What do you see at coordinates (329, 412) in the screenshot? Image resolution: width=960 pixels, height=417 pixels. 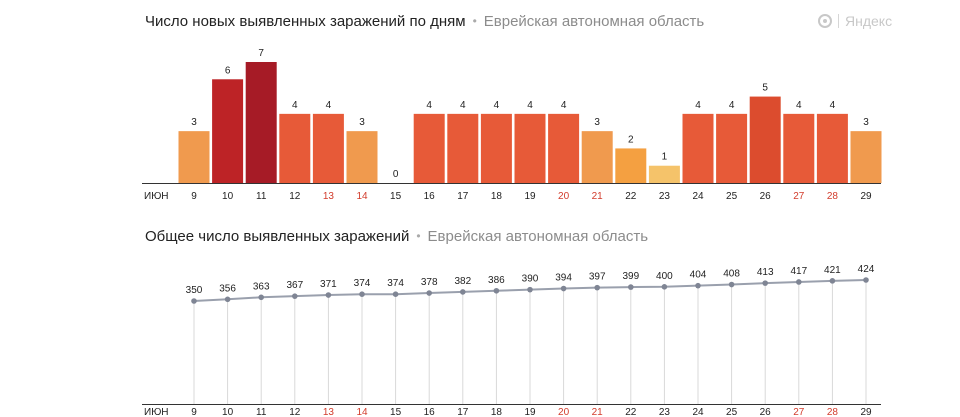 I see `tick-label: 13` at bounding box center [329, 412].